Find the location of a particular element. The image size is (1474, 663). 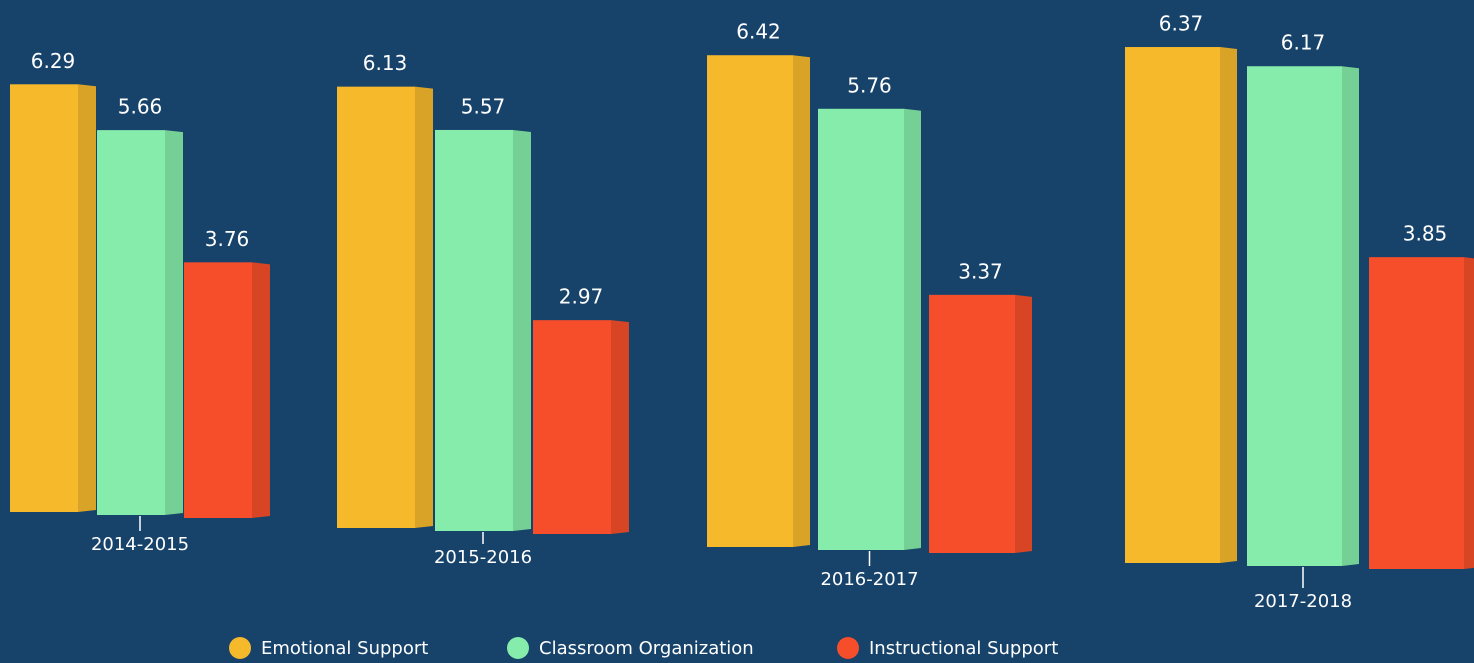

x-tick-label: 2016-2017 is located at coordinates (869, 579).